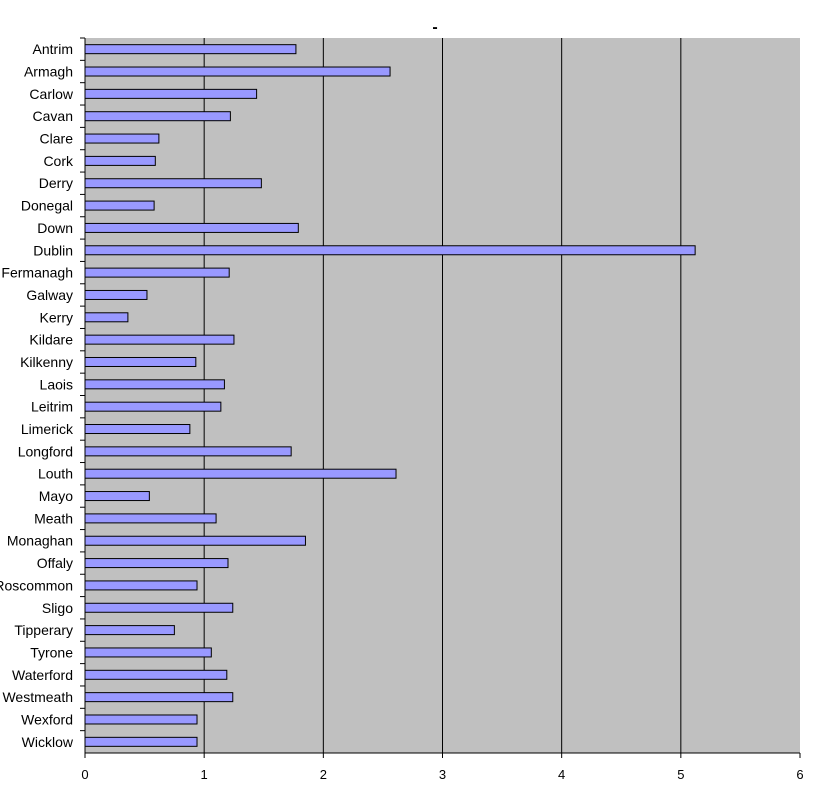 This screenshot has width=824, height=808. What do you see at coordinates (53, 518) in the screenshot?
I see `category-label: Meath` at bounding box center [53, 518].